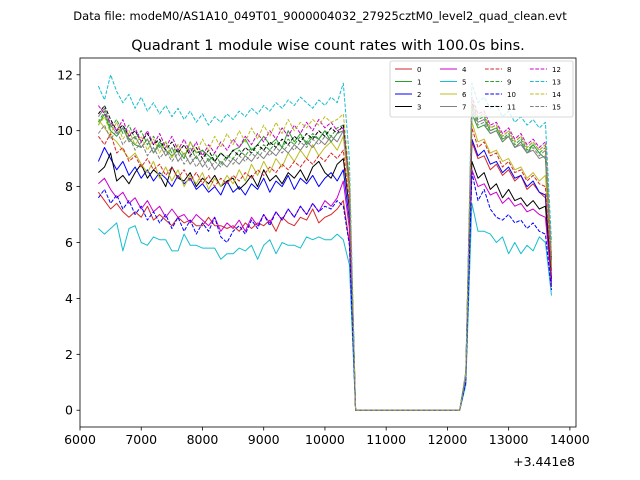 The width and height of the screenshot is (640, 480). Describe the element at coordinates (556, 83) in the screenshot. I see `legend-label-13: 13` at that location.